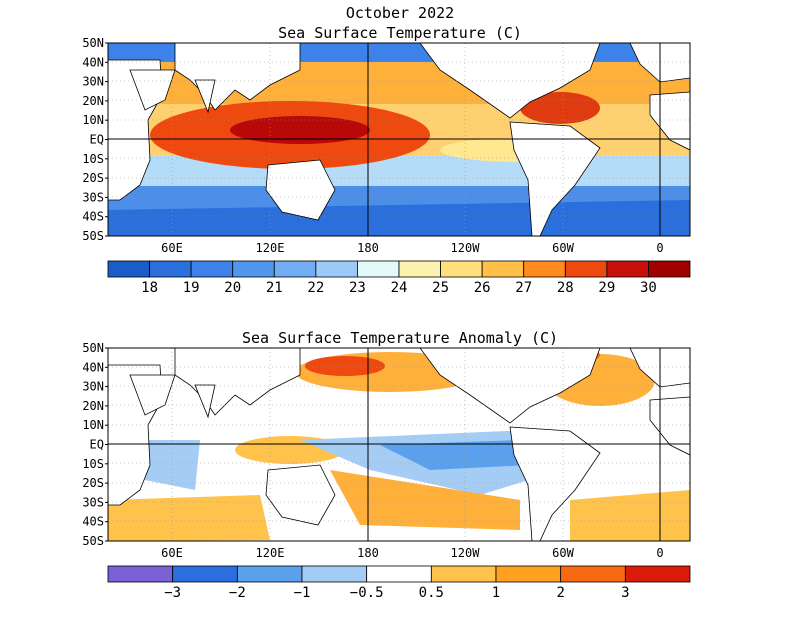 This screenshot has width=800, height=618. Describe the element at coordinates (357, 288) in the screenshot. I see `colorbar-label: 23` at that location.